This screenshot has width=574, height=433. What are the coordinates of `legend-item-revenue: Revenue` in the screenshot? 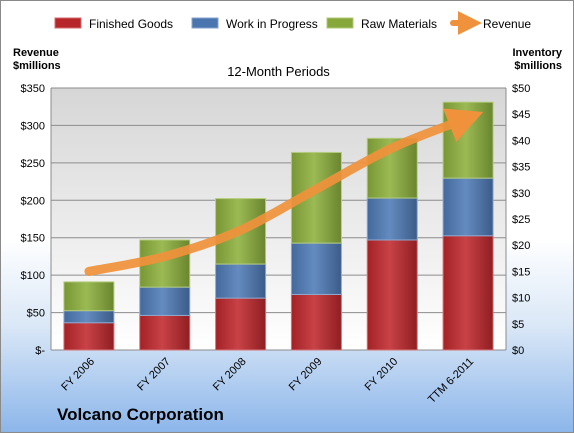 It's located at (490, 23).